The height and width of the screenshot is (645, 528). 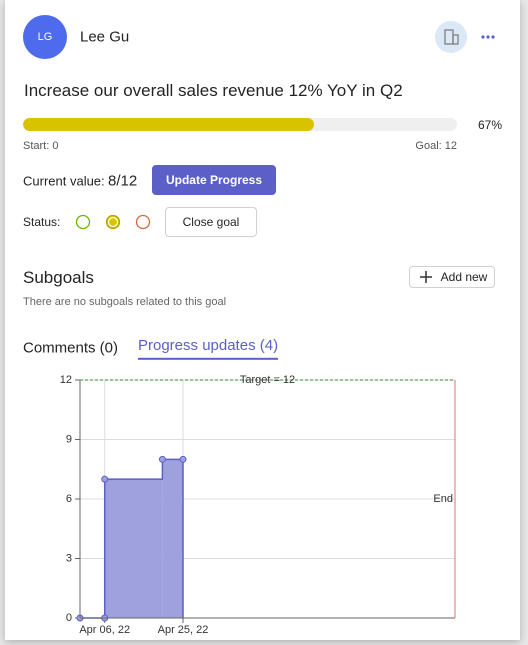 I want to click on y-tick-label: 6, so click(x=69, y=499).